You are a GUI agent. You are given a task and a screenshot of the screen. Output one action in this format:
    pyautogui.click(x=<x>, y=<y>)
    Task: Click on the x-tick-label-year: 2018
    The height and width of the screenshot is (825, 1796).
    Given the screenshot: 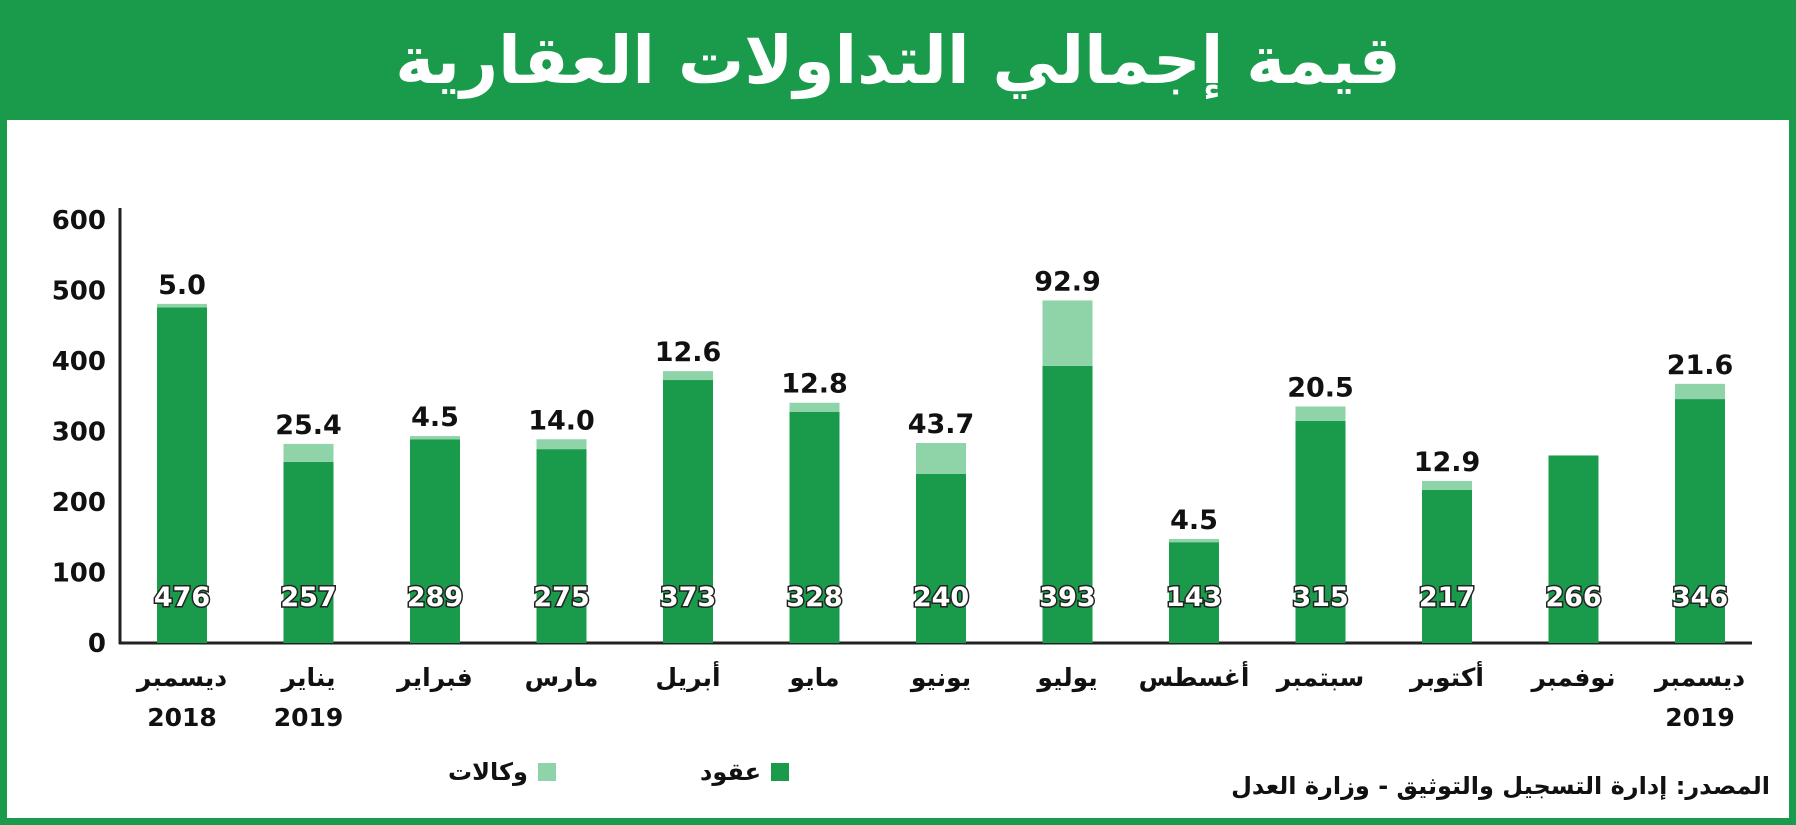 What is the action you would take?
    pyautogui.click(x=182, y=717)
    